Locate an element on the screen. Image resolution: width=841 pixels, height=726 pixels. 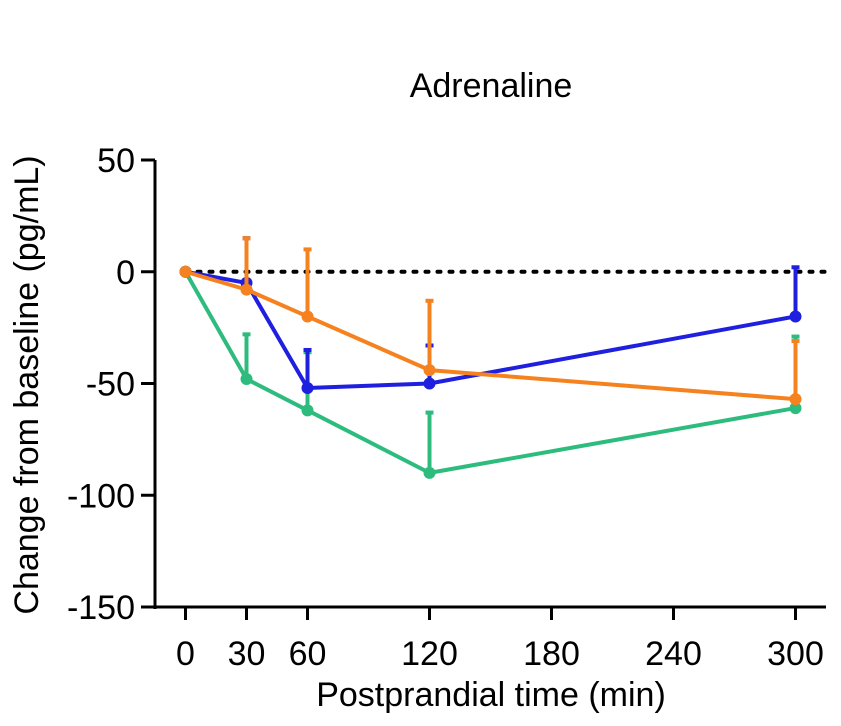
x-tick-label: 180 is located at coordinates (551, 654).